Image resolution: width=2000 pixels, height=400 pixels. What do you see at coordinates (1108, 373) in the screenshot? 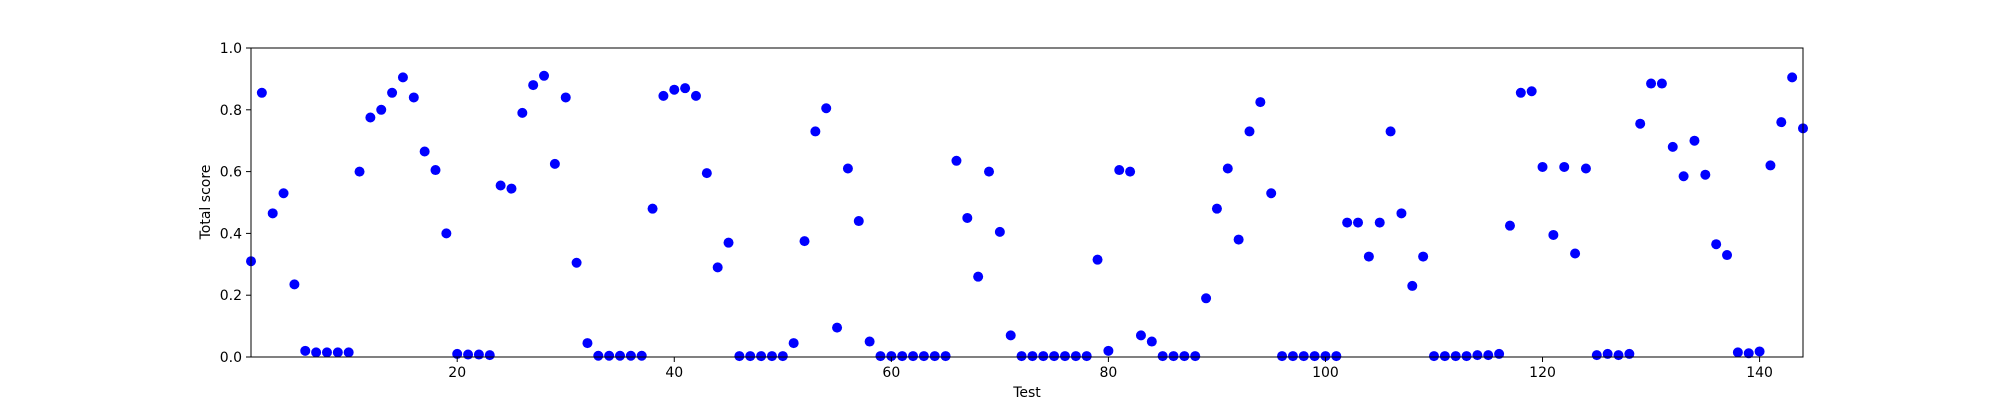
I see `x-tick-label: 80` at bounding box center [1108, 373].